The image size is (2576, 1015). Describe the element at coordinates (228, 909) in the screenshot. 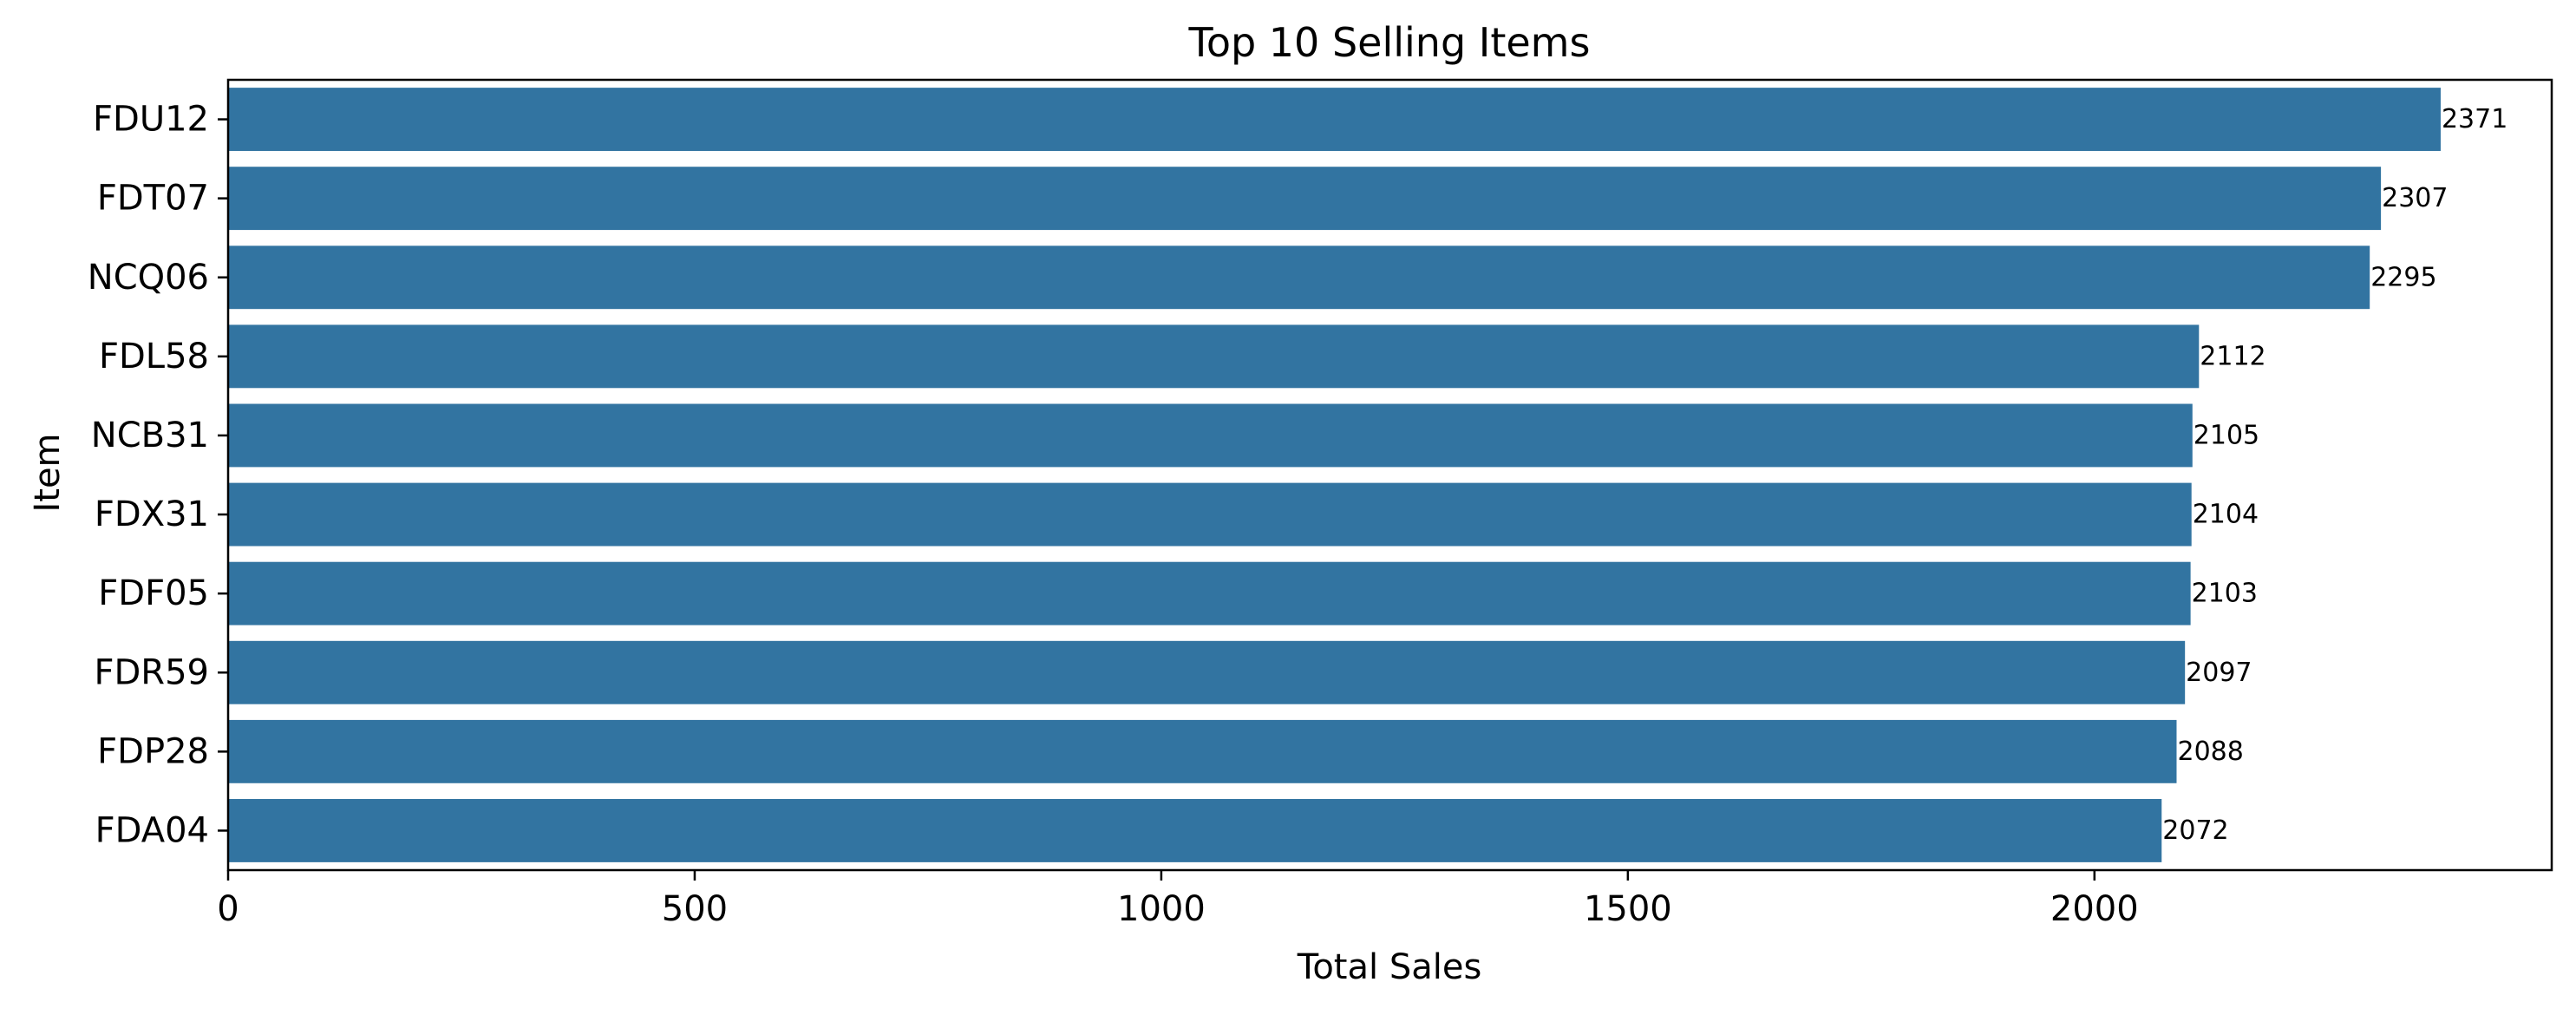

I see `x-tick-label: 0` at that location.